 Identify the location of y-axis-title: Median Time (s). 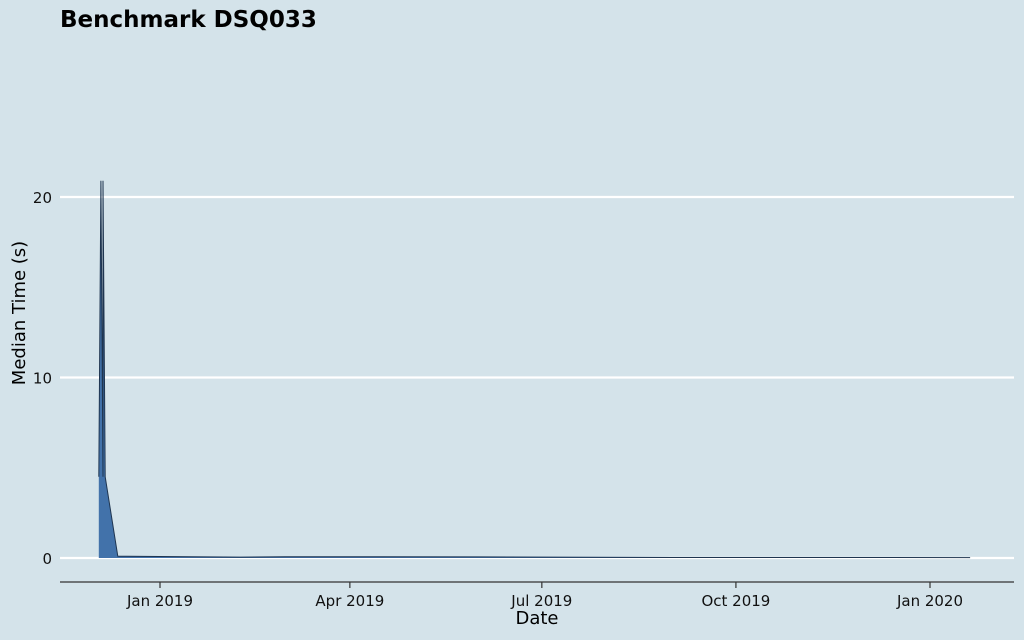
(19, 313).